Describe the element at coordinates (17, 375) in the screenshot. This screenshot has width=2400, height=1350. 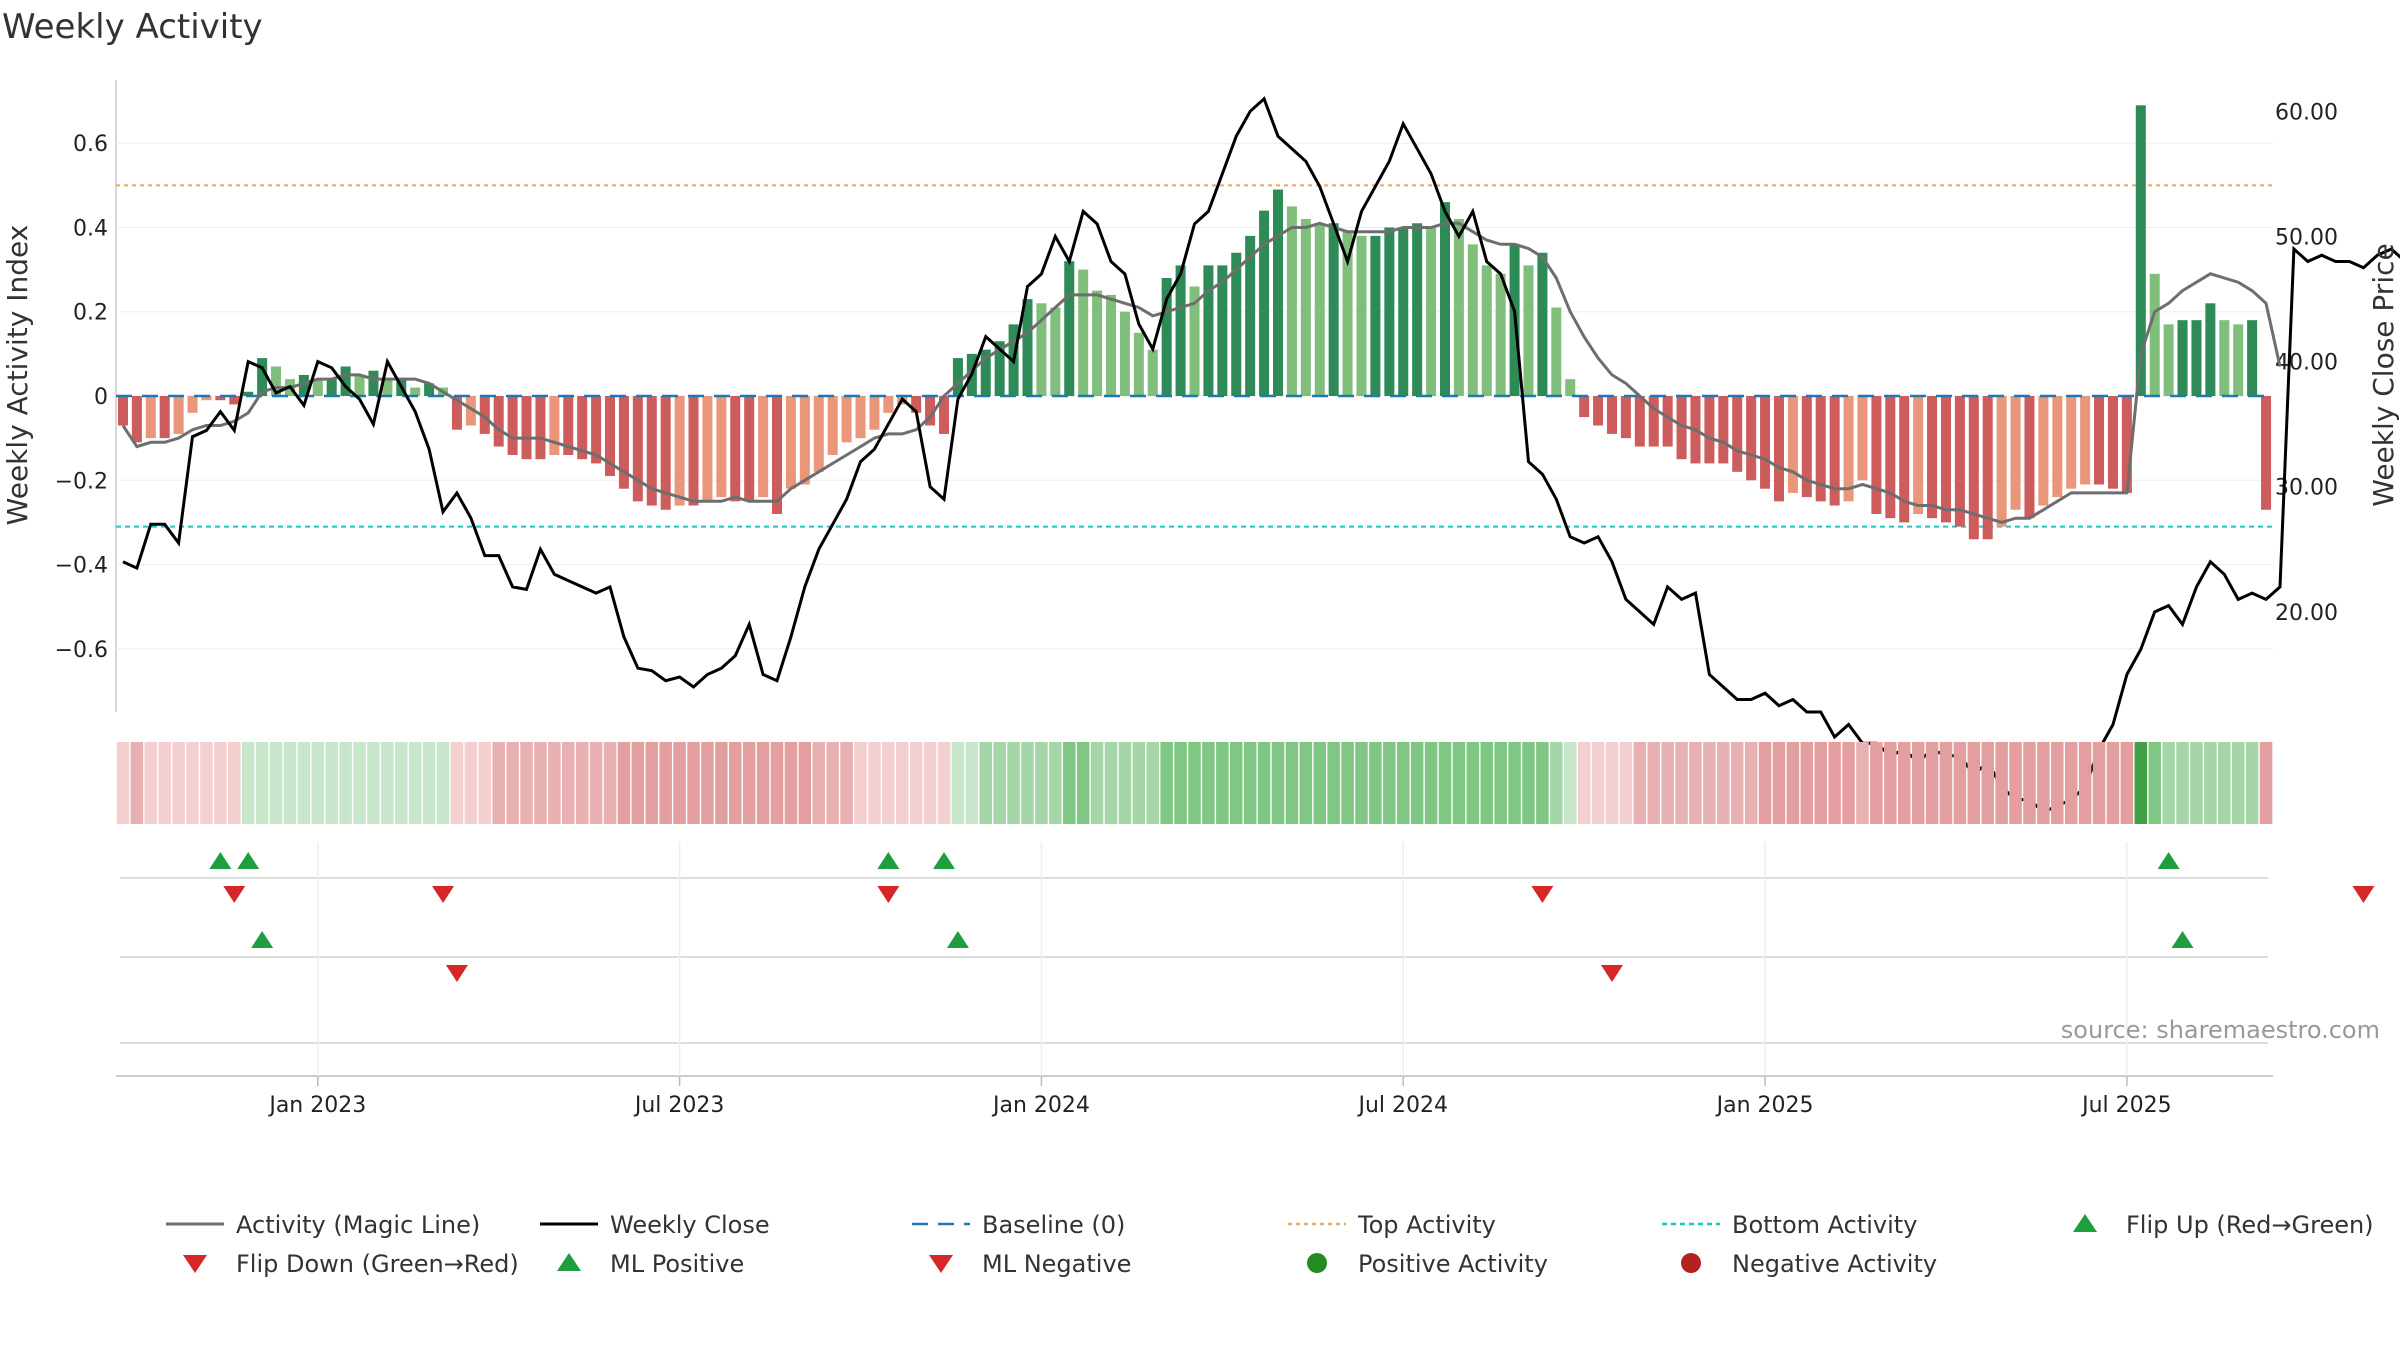
I see `left-axis-label: Weekly Activity Index` at that location.